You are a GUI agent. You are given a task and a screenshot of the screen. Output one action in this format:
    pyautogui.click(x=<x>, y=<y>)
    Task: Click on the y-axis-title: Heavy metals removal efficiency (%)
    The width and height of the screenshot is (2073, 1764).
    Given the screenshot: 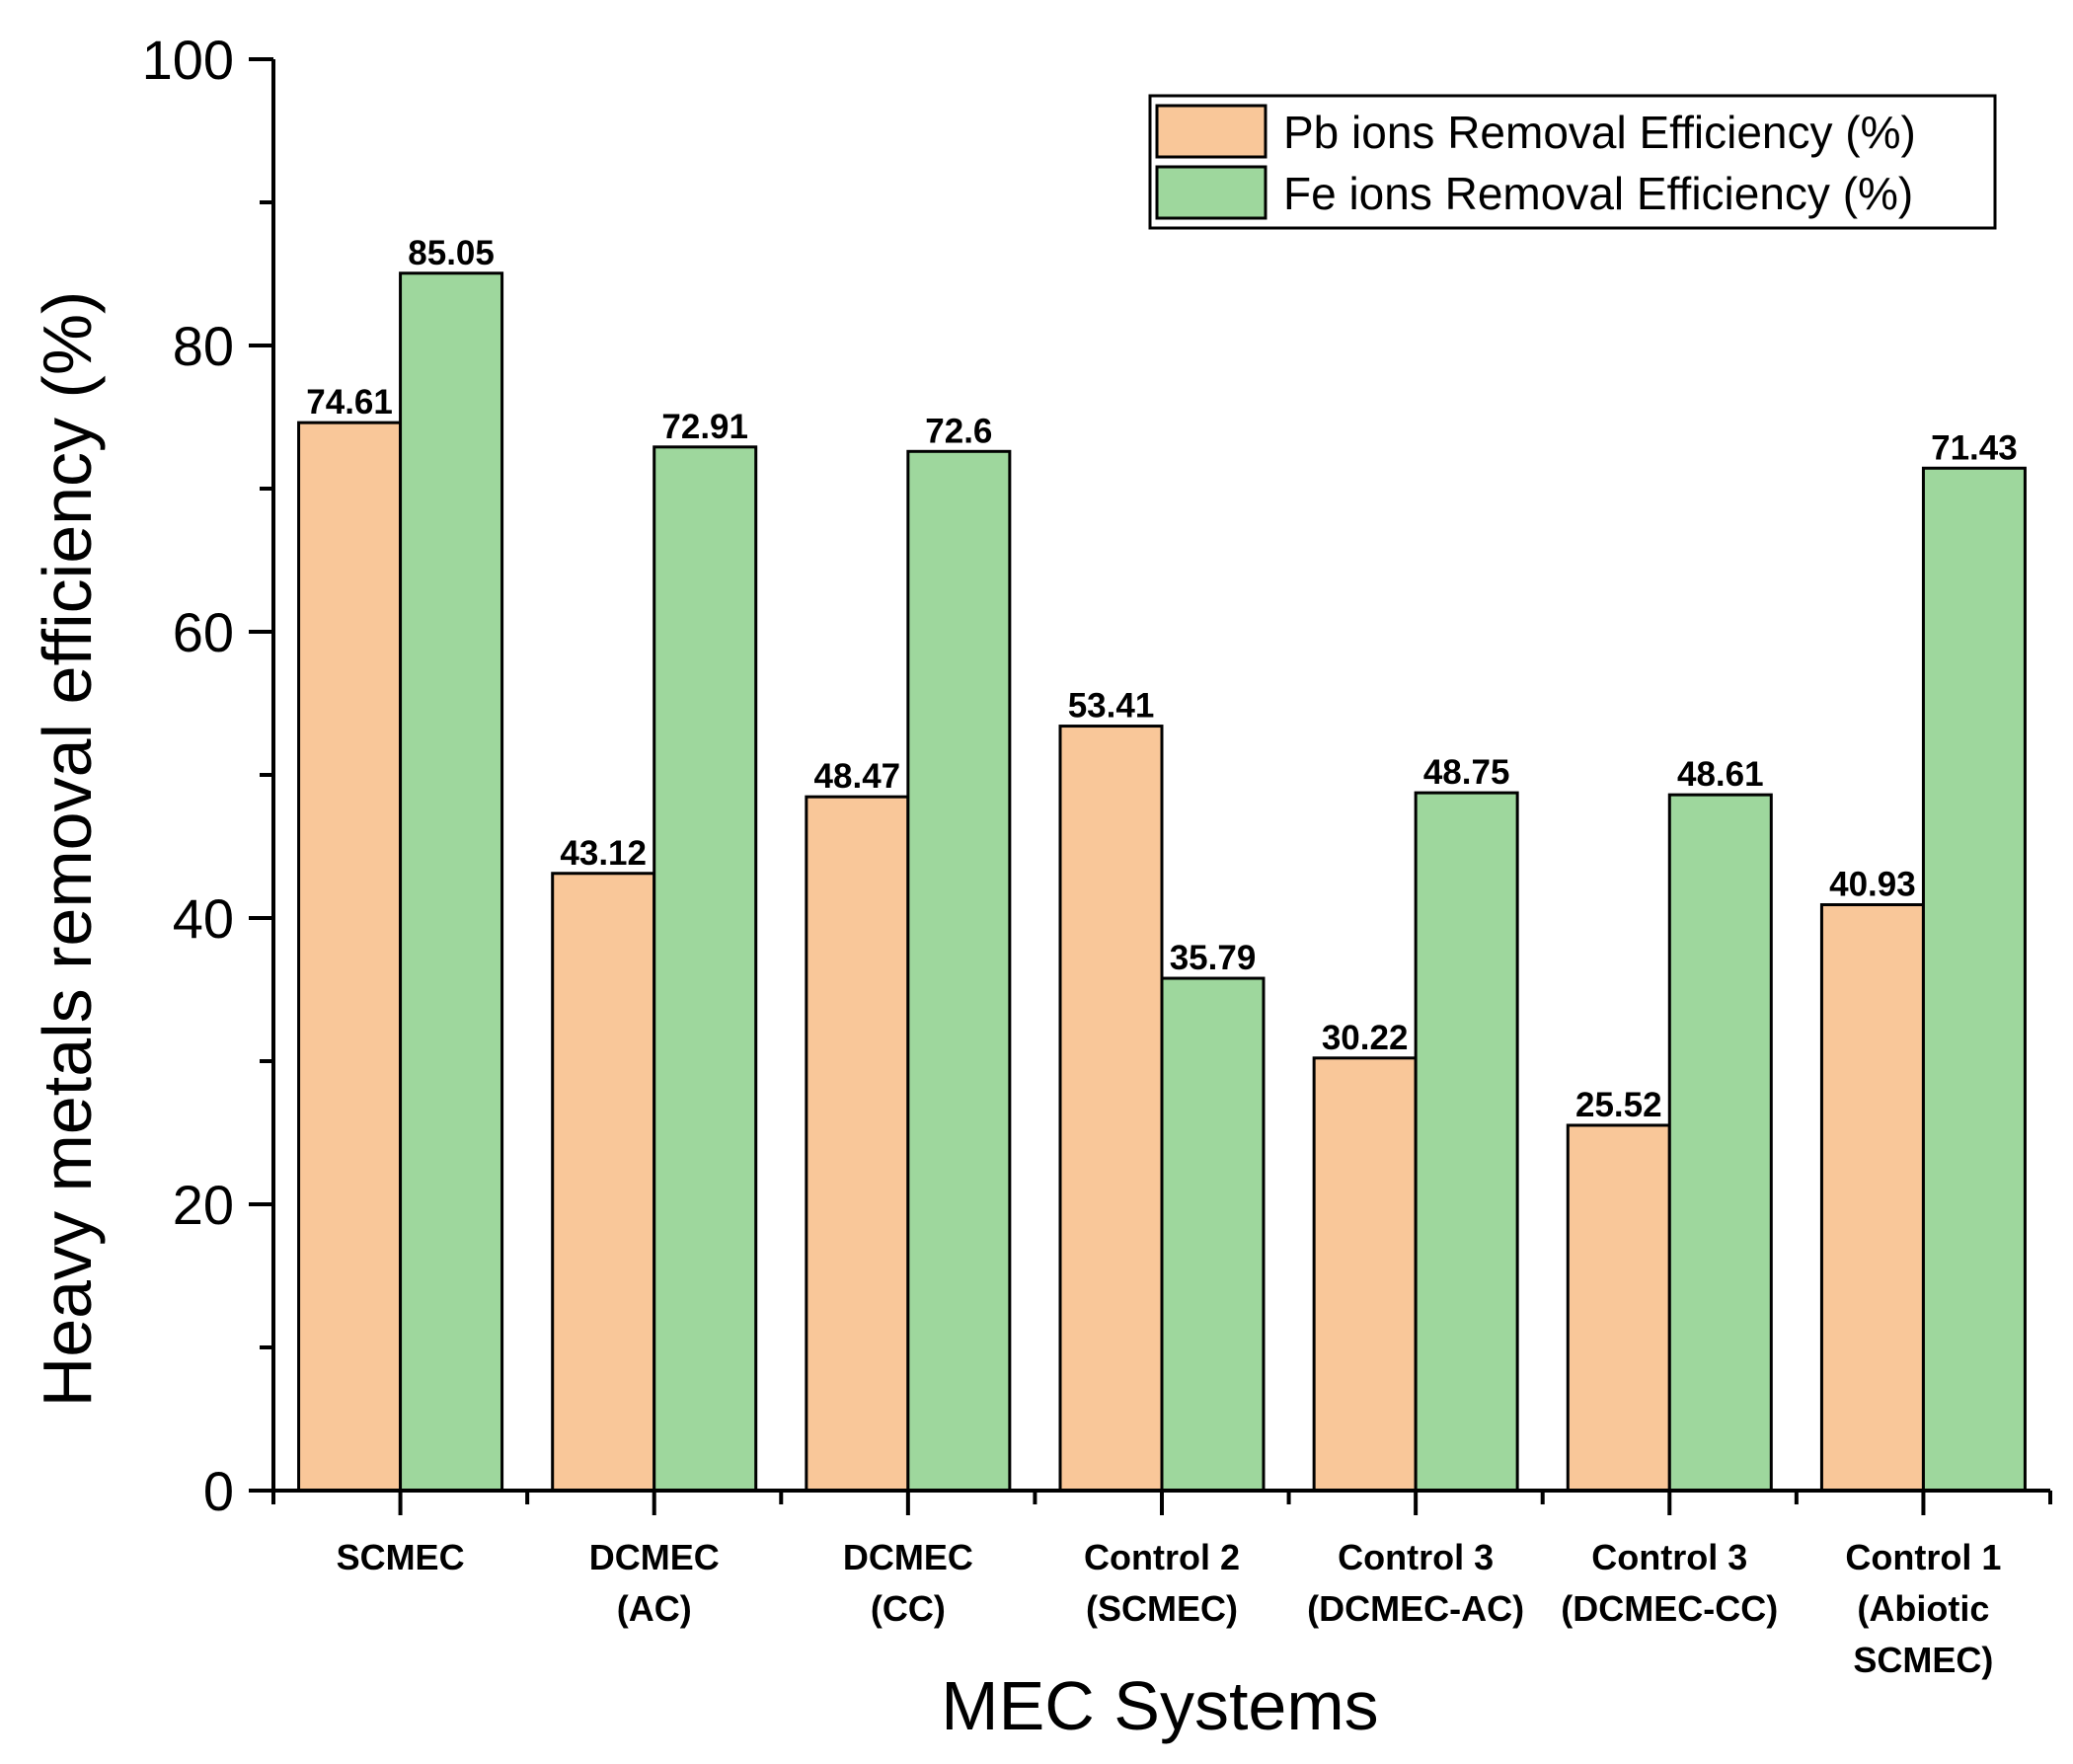 What is the action you would take?
    pyautogui.click(x=67, y=849)
    